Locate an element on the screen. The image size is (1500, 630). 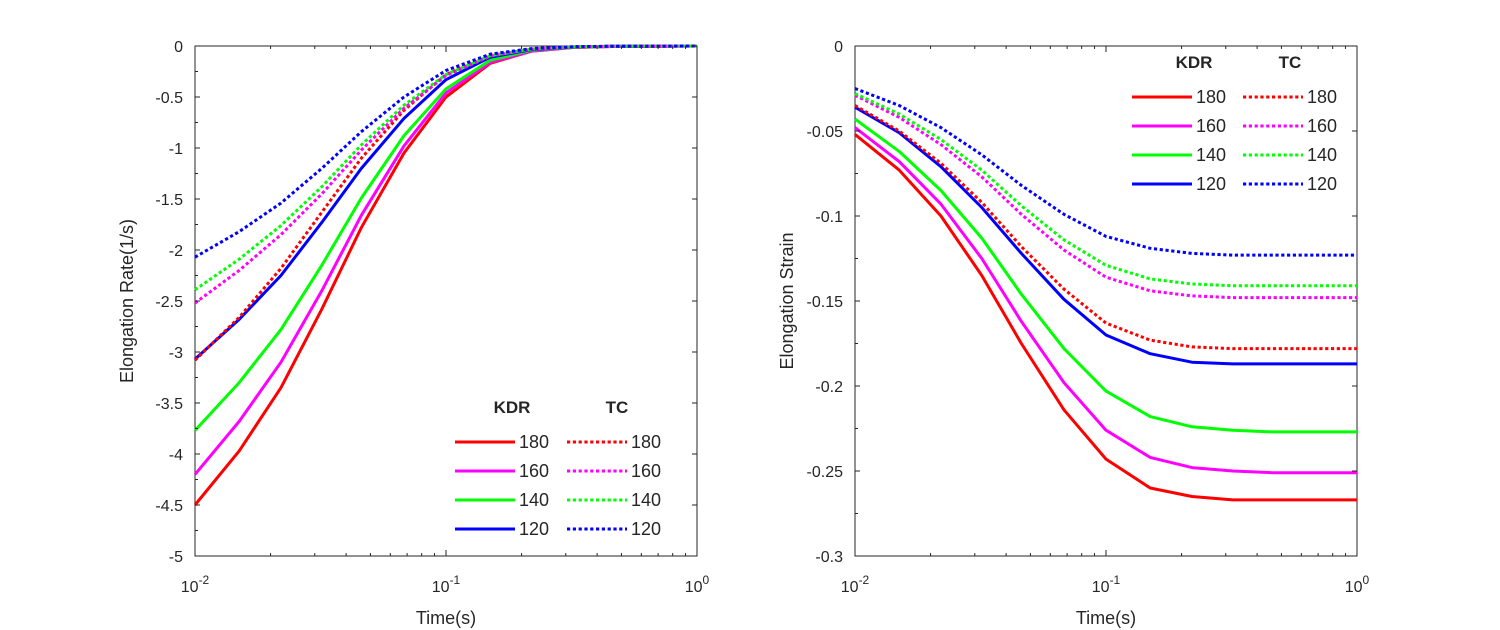
legend: KDR TC 180 180 160 160 140 140 120 120 is located at coordinates (1234, 123).